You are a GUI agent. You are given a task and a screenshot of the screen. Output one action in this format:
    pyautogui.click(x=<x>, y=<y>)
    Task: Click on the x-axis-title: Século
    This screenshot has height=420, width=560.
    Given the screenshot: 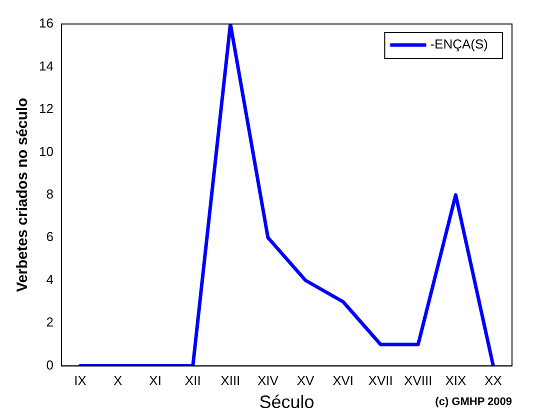 What is the action you would take?
    pyautogui.click(x=286, y=402)
    